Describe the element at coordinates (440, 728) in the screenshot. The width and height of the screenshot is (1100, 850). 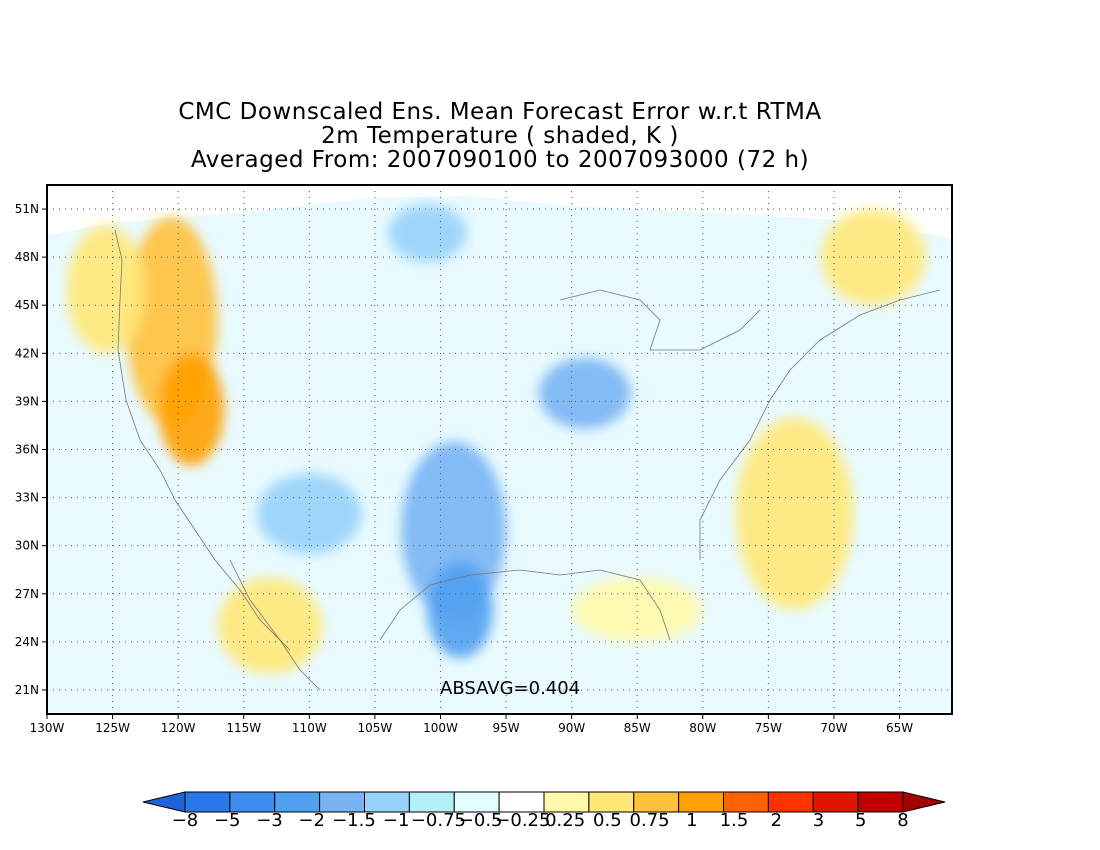
I see `lon-label: 100W` at that location.